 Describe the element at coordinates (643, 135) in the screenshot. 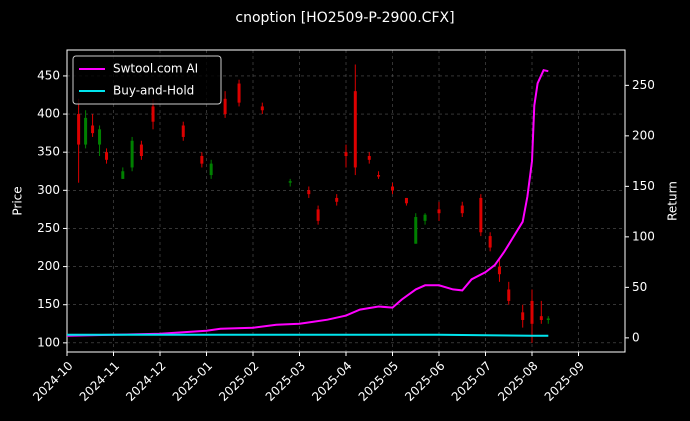

I see `y2-tick-label: 200` at that location.